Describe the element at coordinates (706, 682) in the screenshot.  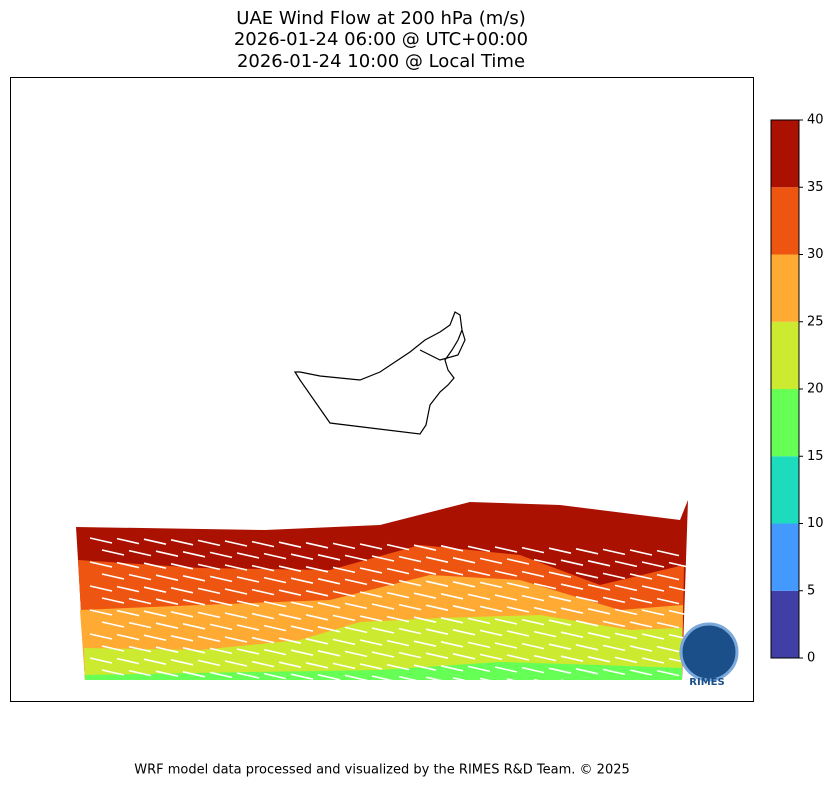
I see `logo-text: RIMES` at that location.